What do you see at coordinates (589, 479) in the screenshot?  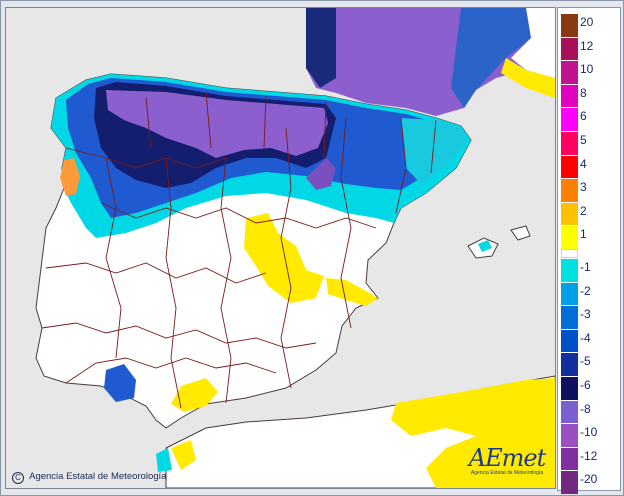 I see `legend-label: -20` at bounding box center [589, 479].